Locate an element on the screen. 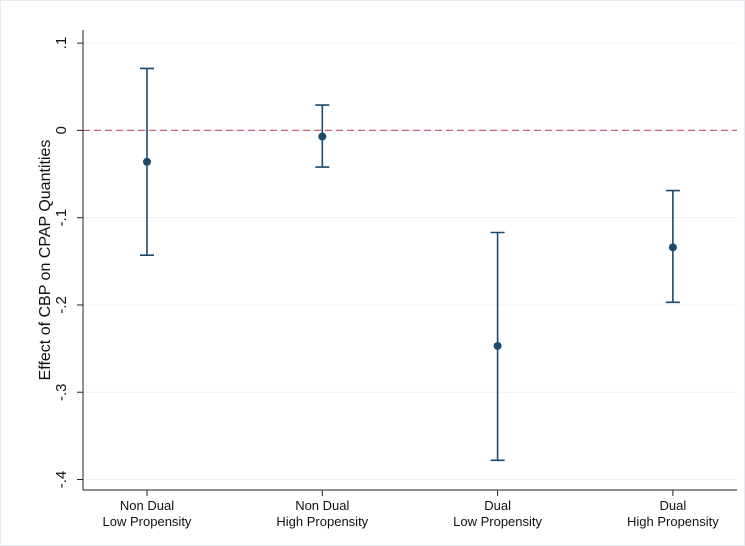 This screenshot has height=546, width=745. y-axis-label: Effect of CBP on CPAP Quantities is located at coordinates (45, 260).